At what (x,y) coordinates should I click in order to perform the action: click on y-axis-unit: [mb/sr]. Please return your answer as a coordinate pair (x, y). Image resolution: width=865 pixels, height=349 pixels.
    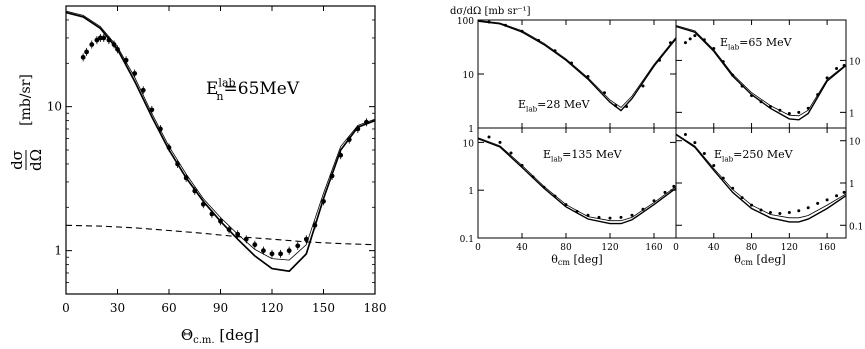
    Looking at the image, I should click on (26, 100).